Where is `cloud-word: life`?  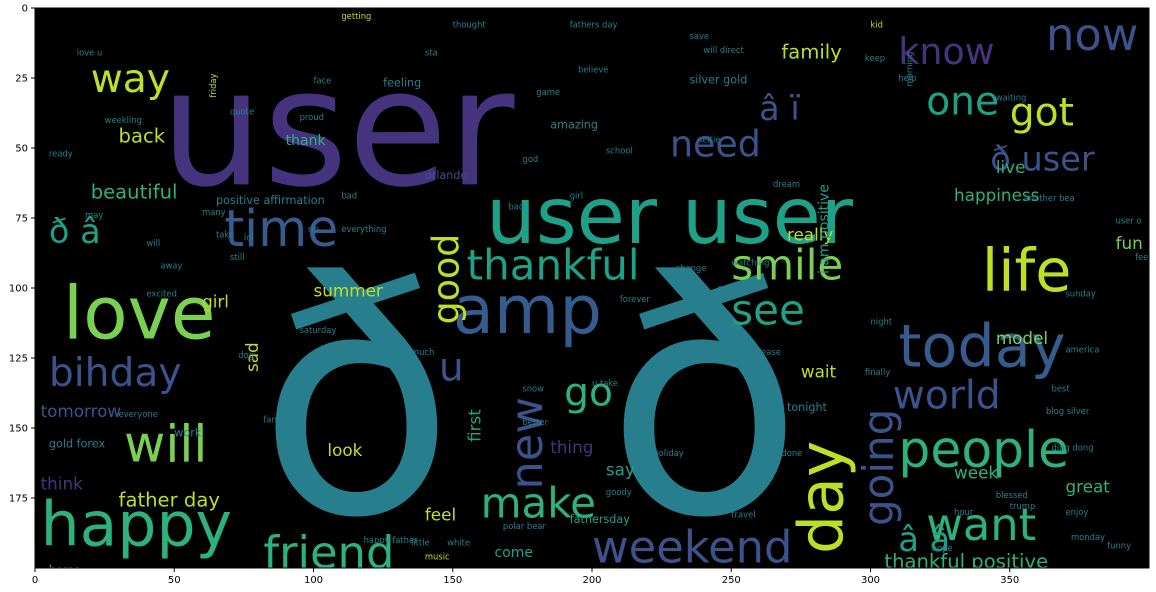 cloud-word: life is located at coordinates (1027, 270).